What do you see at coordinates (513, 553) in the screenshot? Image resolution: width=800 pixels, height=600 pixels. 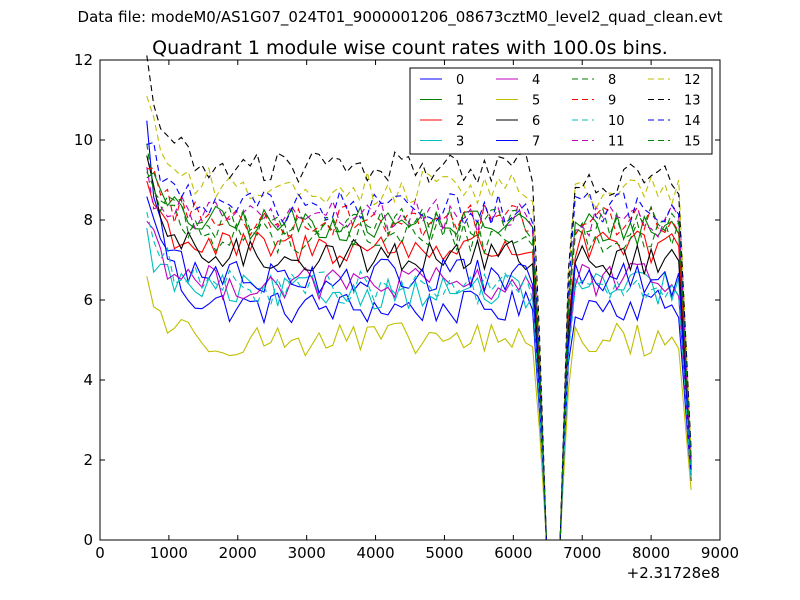 I see `x-tick-label: 6000` at bounding box center [513, 553].